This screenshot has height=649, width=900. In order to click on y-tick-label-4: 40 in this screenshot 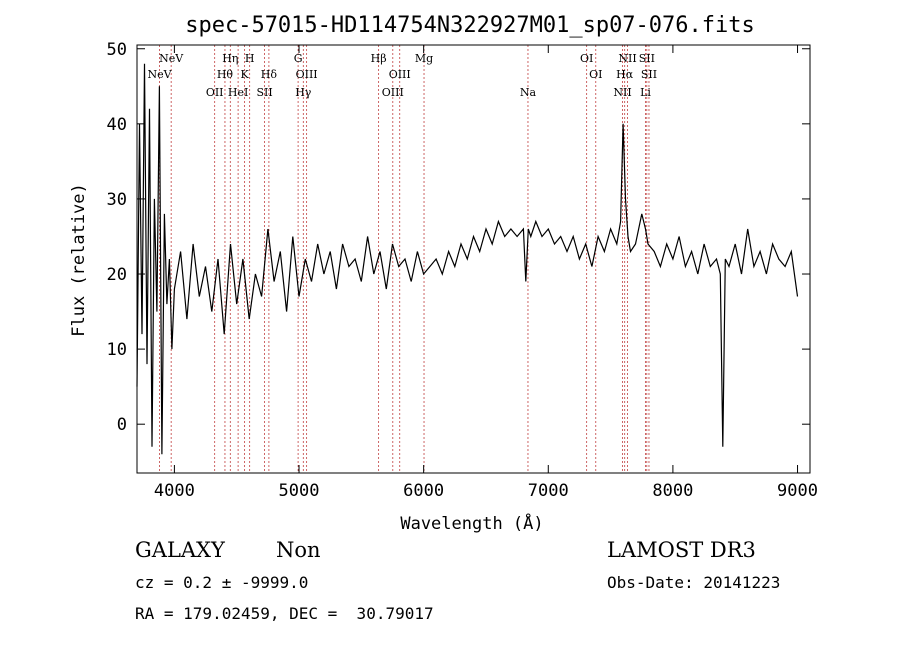, I will do `click(117, 125)`.